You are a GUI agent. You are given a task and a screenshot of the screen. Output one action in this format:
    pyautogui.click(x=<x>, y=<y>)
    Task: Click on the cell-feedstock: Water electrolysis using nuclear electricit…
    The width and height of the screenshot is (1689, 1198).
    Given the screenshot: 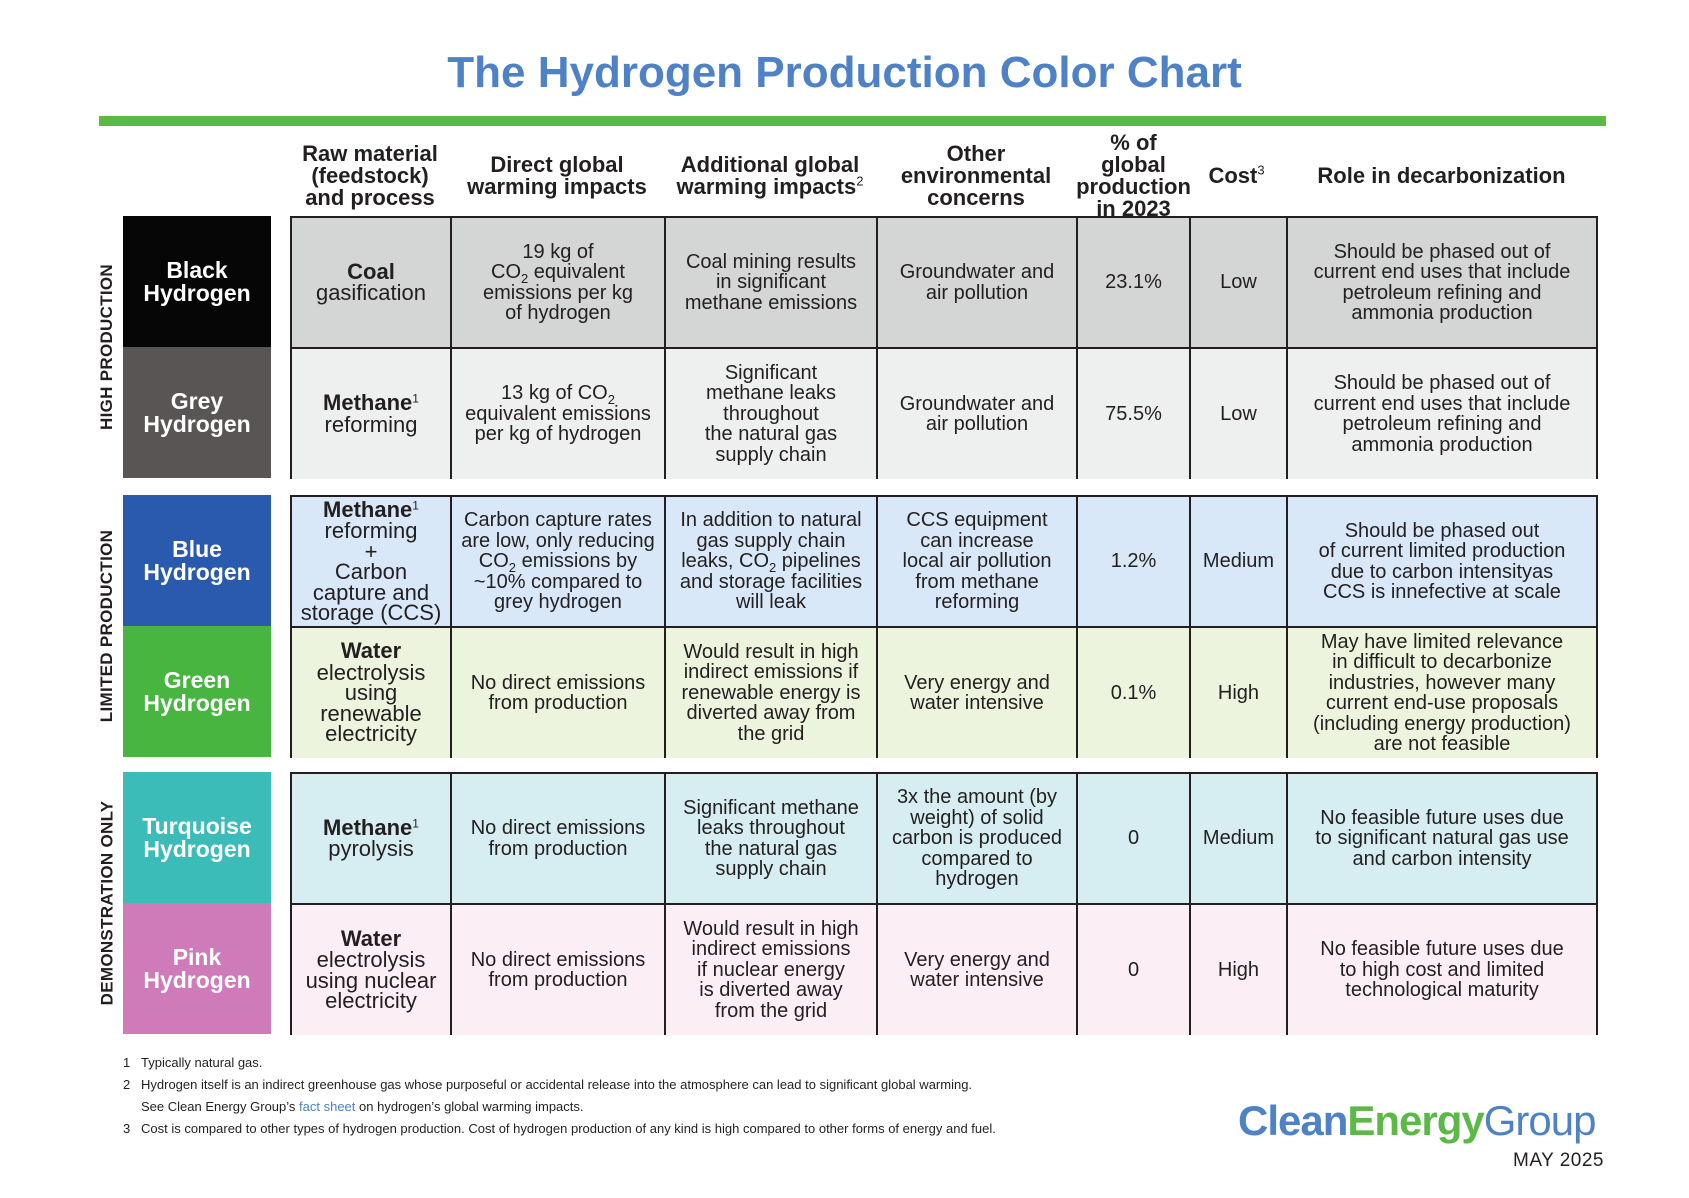 What is the action you would take?
    pyautogui.click(x=372, y=970)
    